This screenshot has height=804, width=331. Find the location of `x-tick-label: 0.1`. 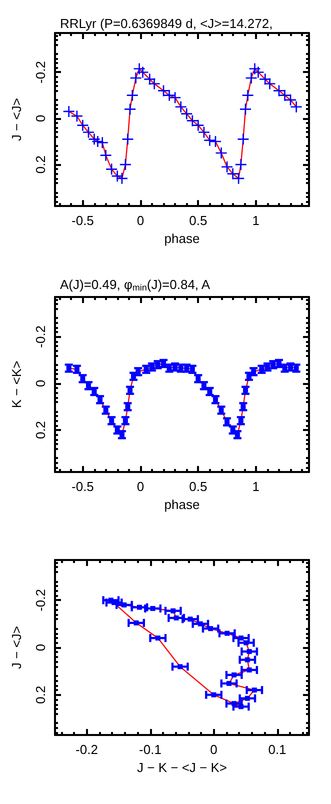

x-tick-label: 0.1 is located at coordinates (277, 749).